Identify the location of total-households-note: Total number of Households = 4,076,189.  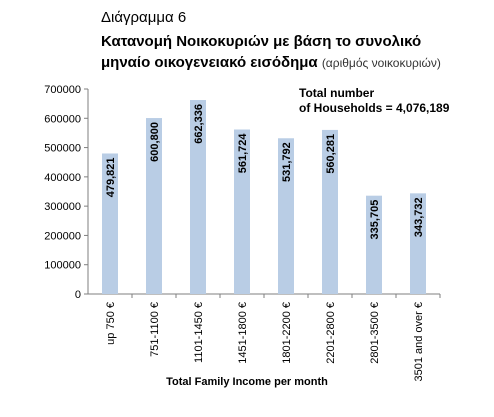
(374, 101).